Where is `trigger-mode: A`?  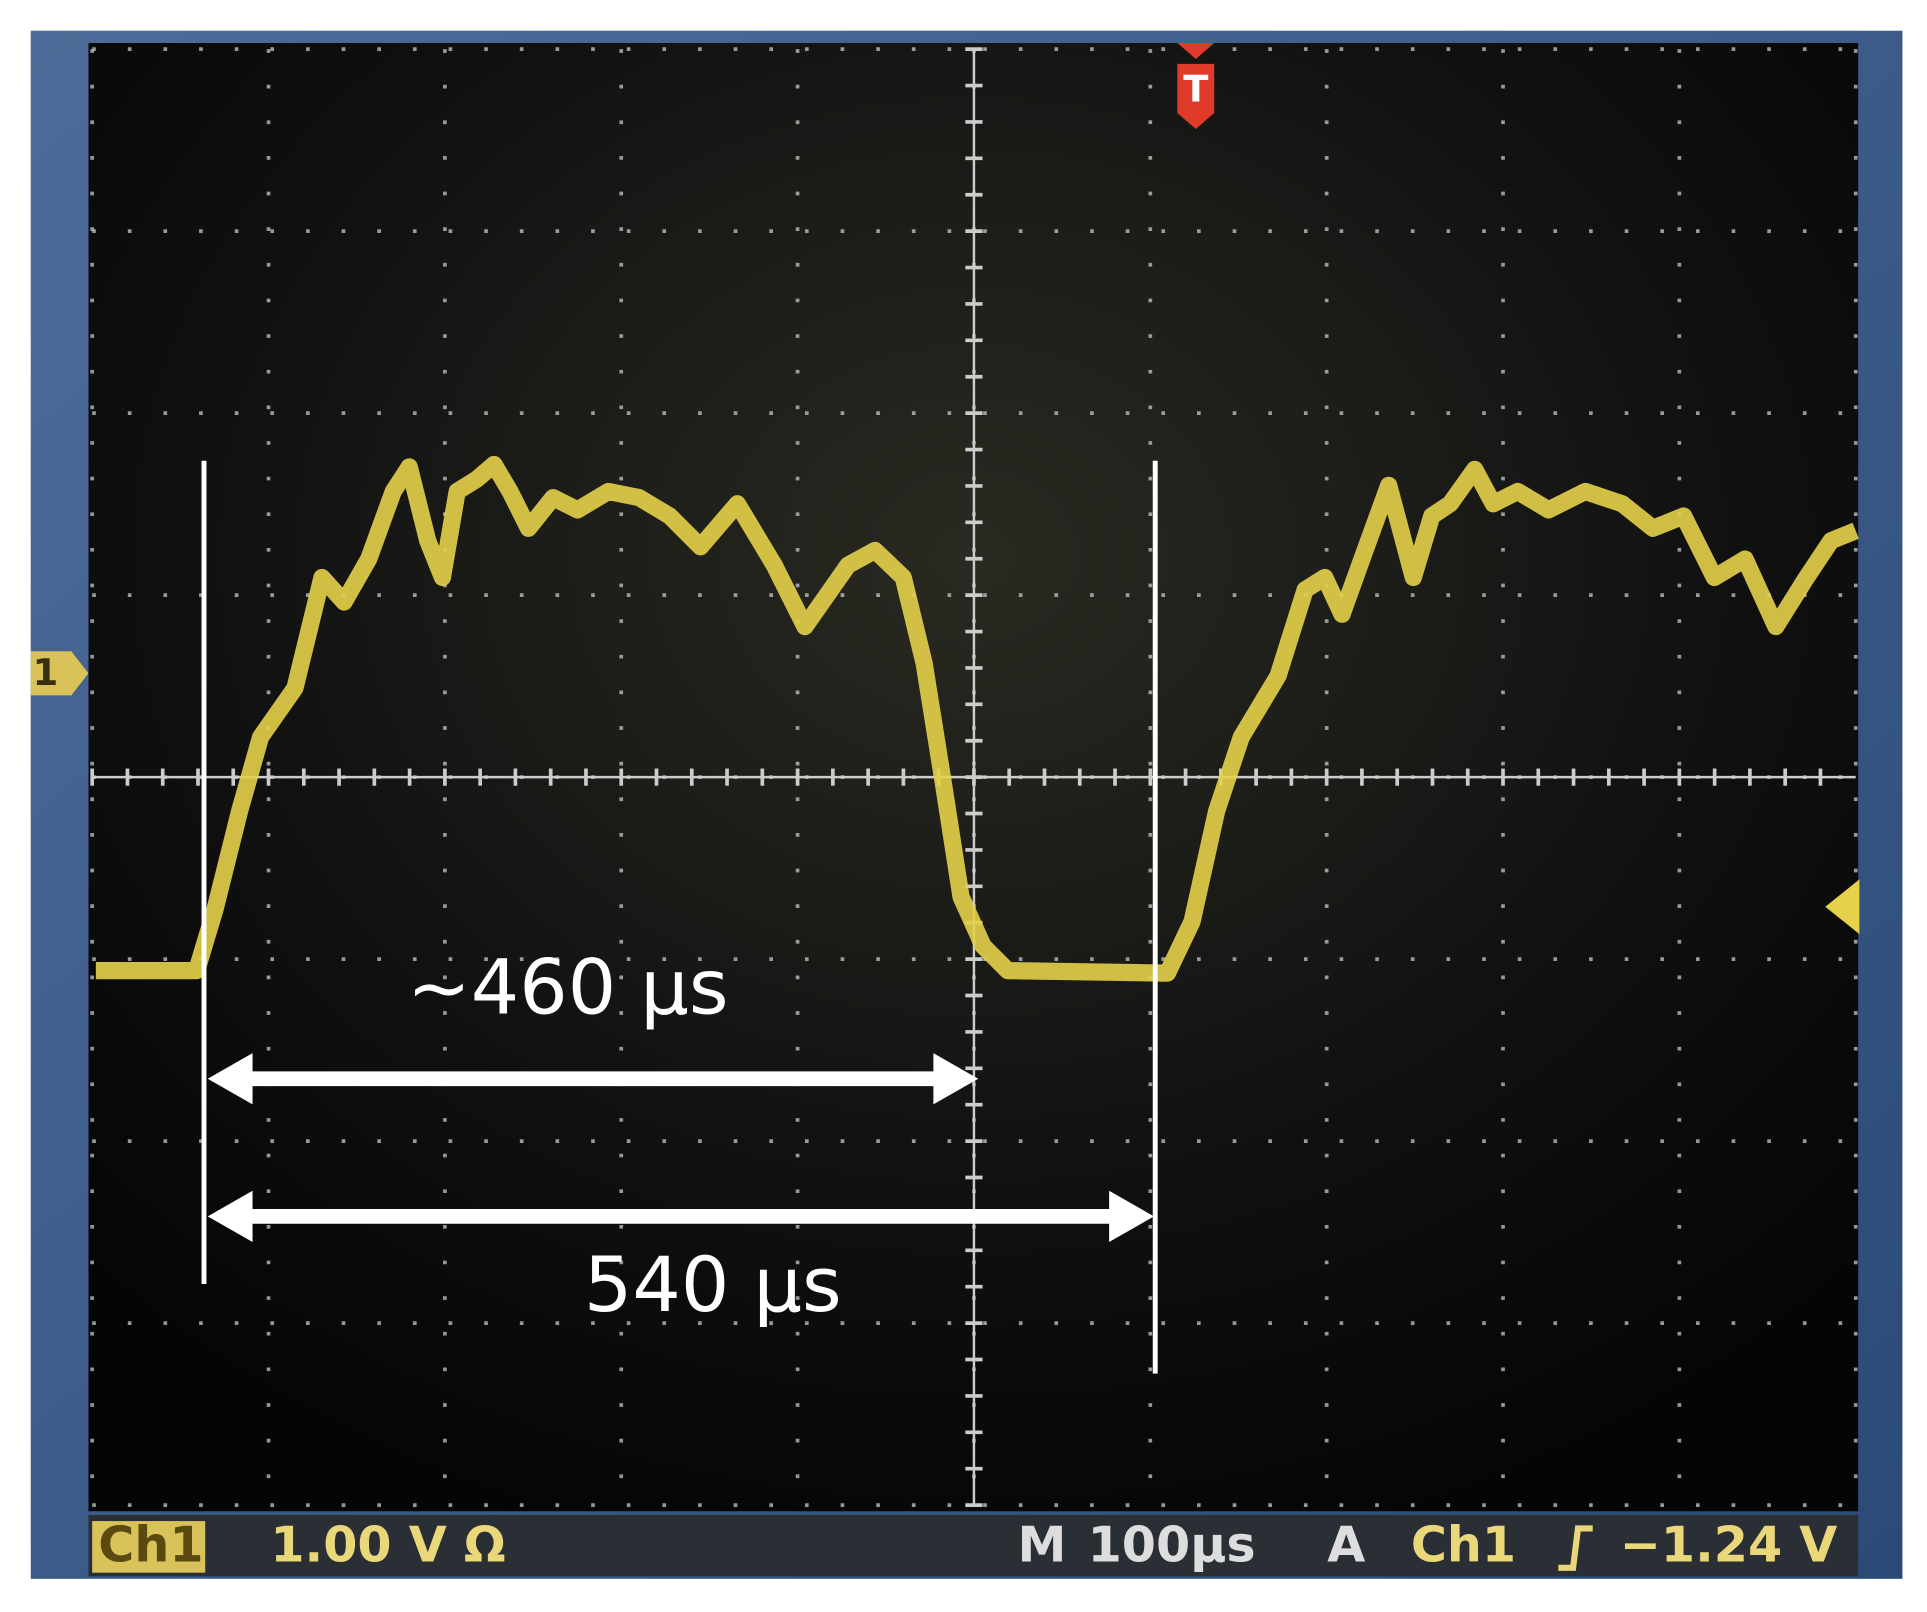 trigger-mode: A is located at coordinates (1346, 1545).